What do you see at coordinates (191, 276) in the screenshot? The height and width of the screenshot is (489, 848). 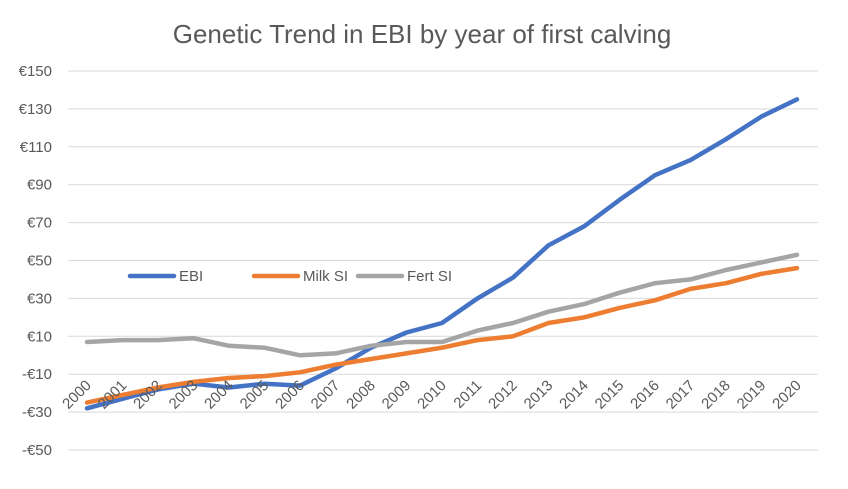 I see `legend-label: EBI` at bounding box center [191, 276].